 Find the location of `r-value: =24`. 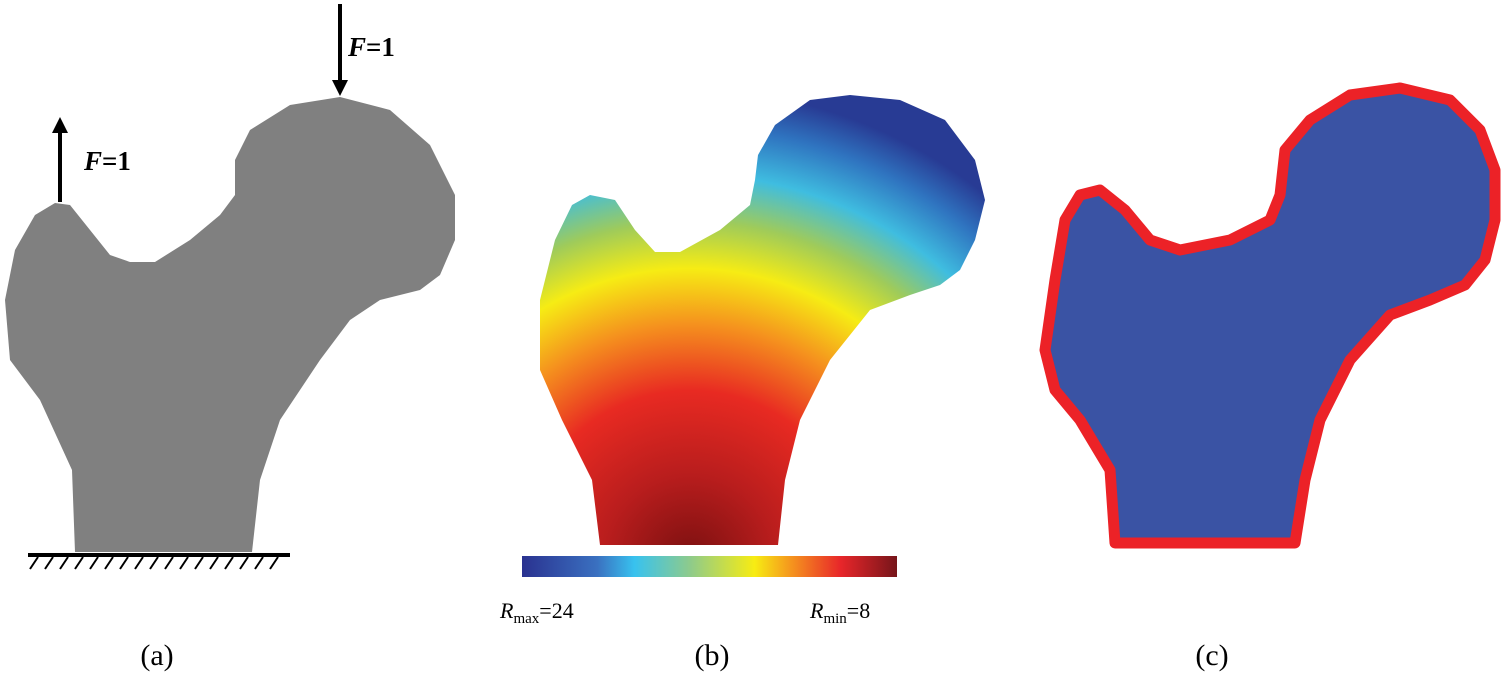

r-value: =24 is located at coordinates (556, 610).